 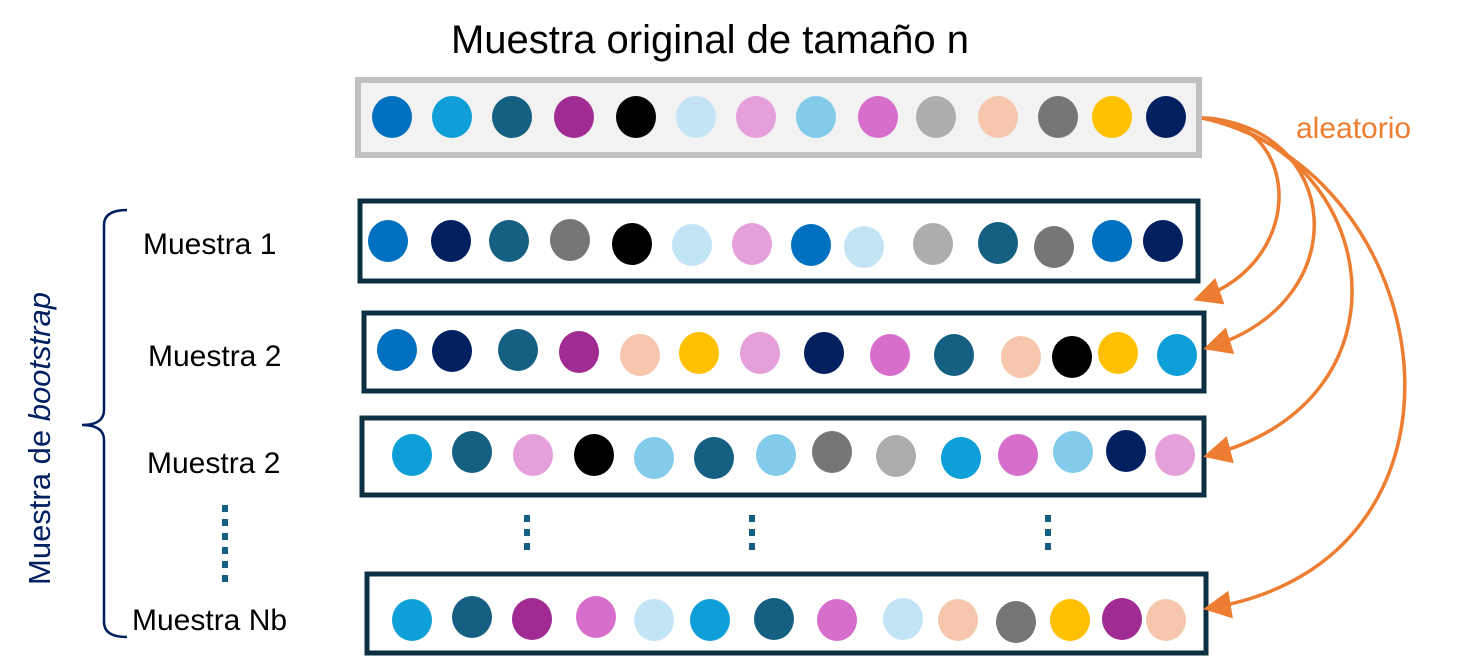 What do you see at coordinates (210, 244) in the screenshot?
I see `sample-label-1: Muestra 1` at bounding box center [210, 244].